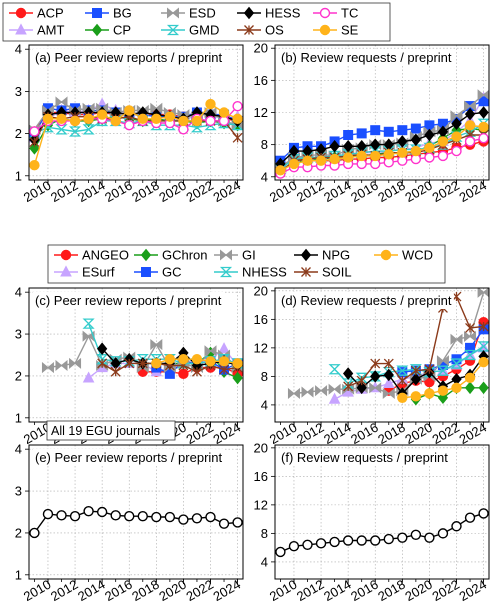 The height and width of the screenshot is (612, 500). Describe the element at coordinates (449, 393) in the screenshot. I see `series-gchron` at that location.